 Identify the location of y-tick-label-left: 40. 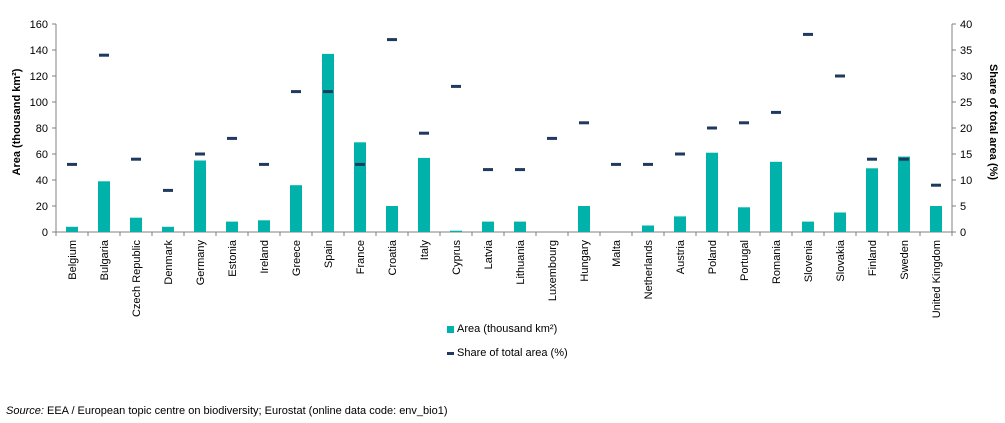
(42, 181).